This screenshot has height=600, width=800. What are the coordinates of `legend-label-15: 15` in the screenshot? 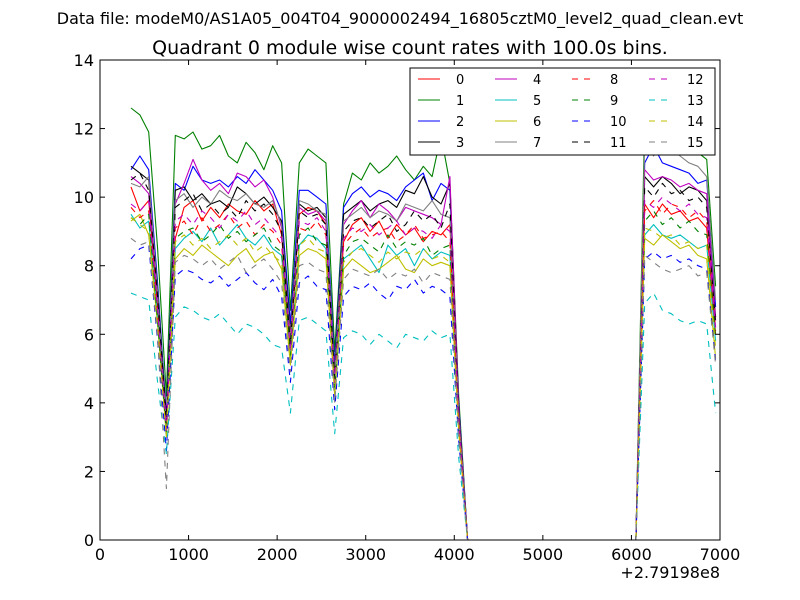 It's located at (695, 143).